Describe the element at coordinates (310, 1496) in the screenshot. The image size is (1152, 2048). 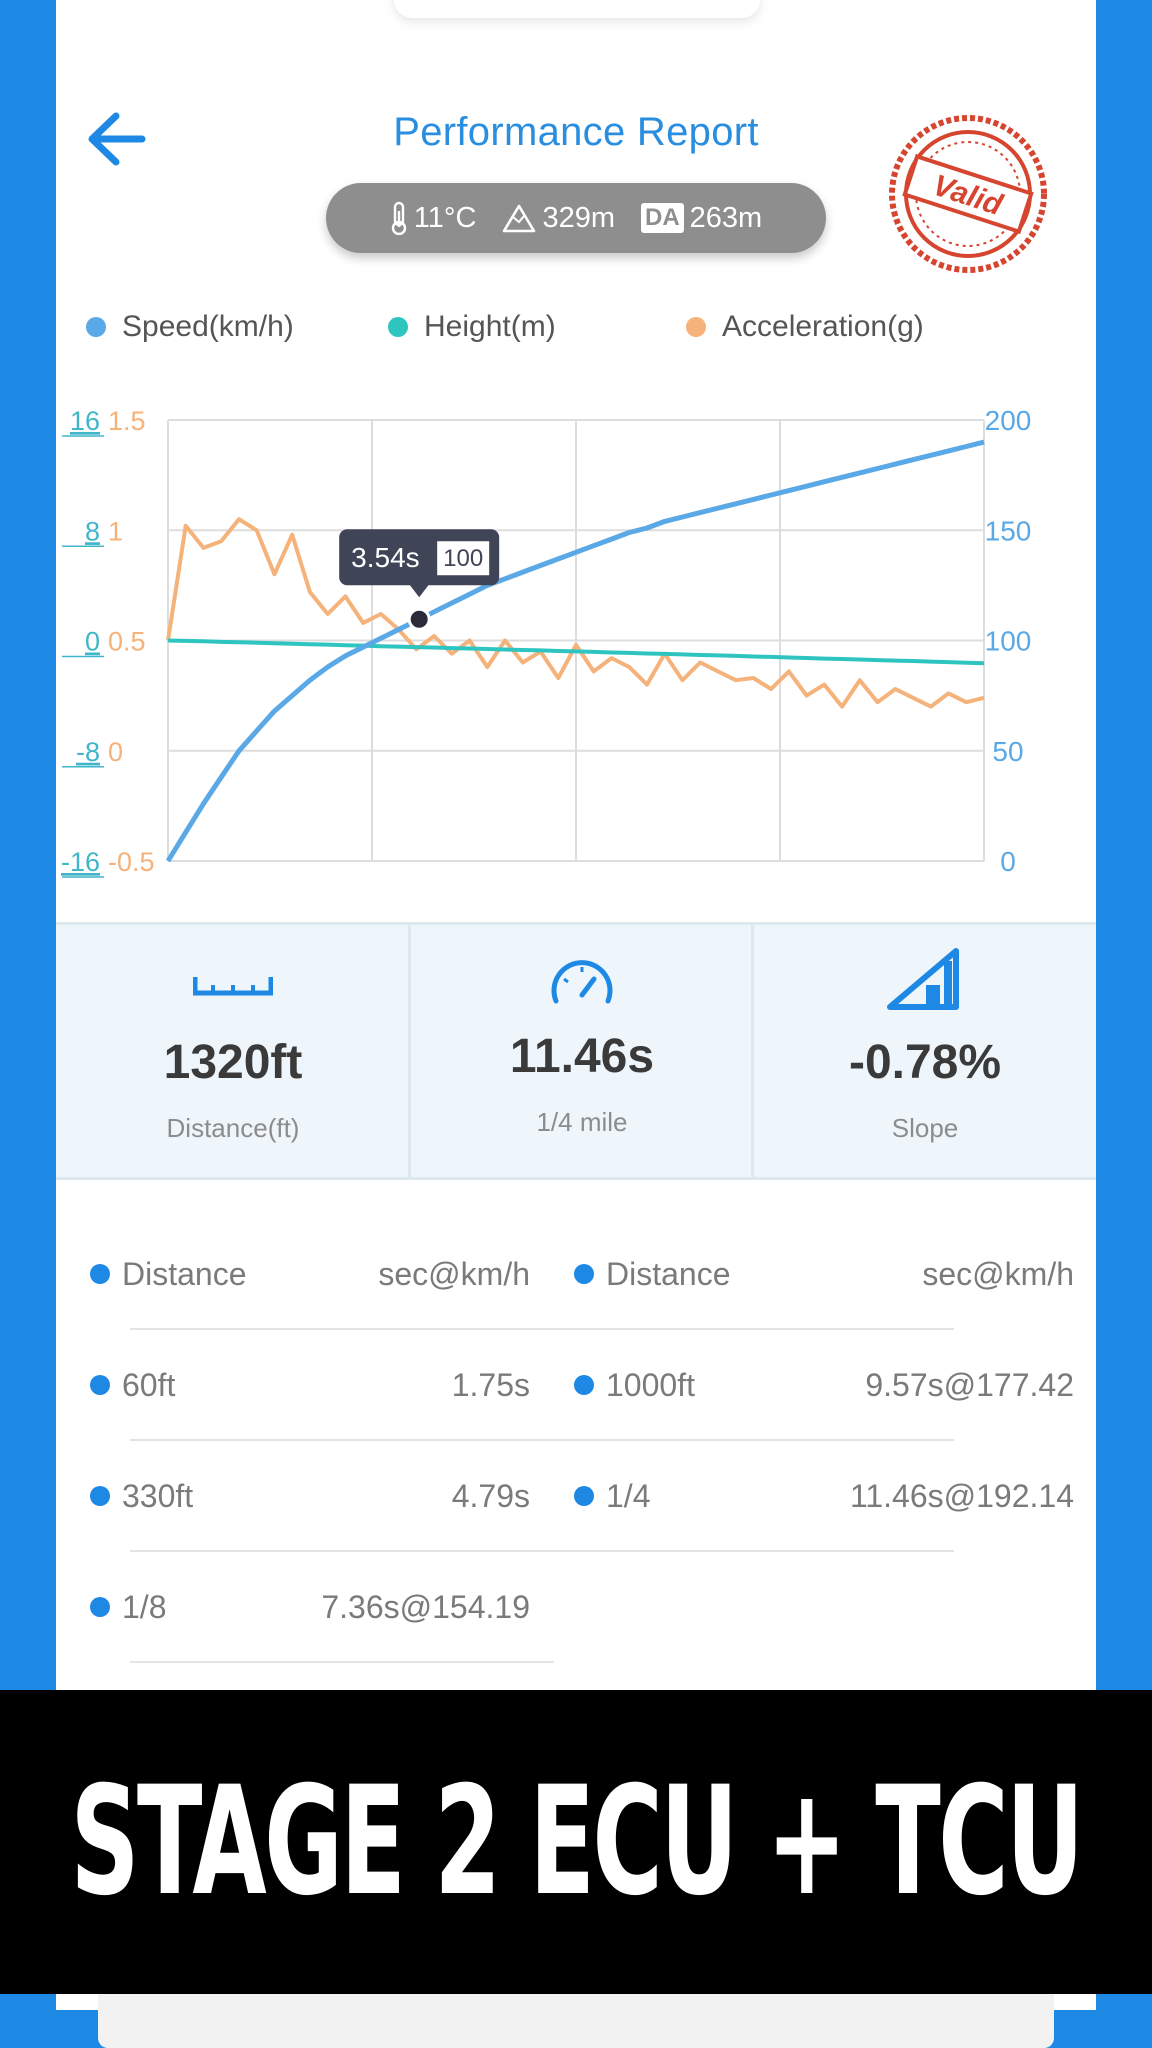
I see `split-row: 330ft 4.79s` at that location.